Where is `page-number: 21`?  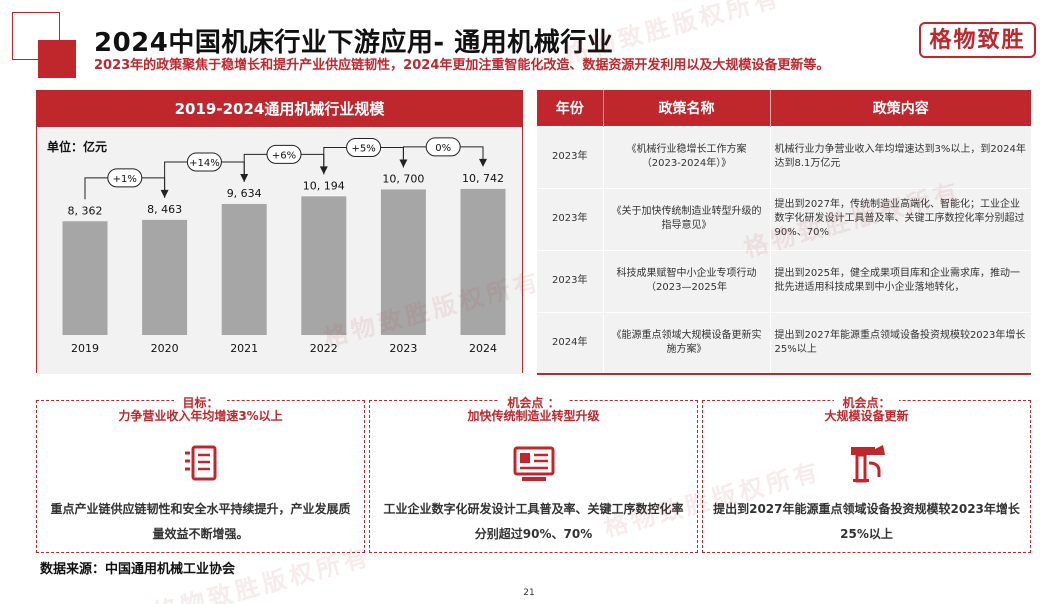
page-number: 21 is located at coordinates (529, 593).